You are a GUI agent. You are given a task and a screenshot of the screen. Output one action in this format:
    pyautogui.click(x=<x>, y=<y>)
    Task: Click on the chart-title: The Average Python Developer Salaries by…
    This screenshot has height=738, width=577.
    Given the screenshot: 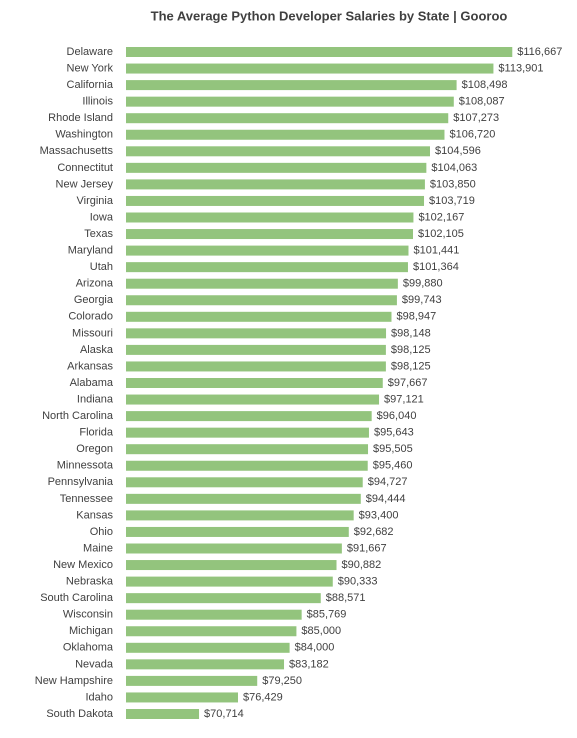 What is the action you would take?
    pyautogui.click(x=329, y=15)
    